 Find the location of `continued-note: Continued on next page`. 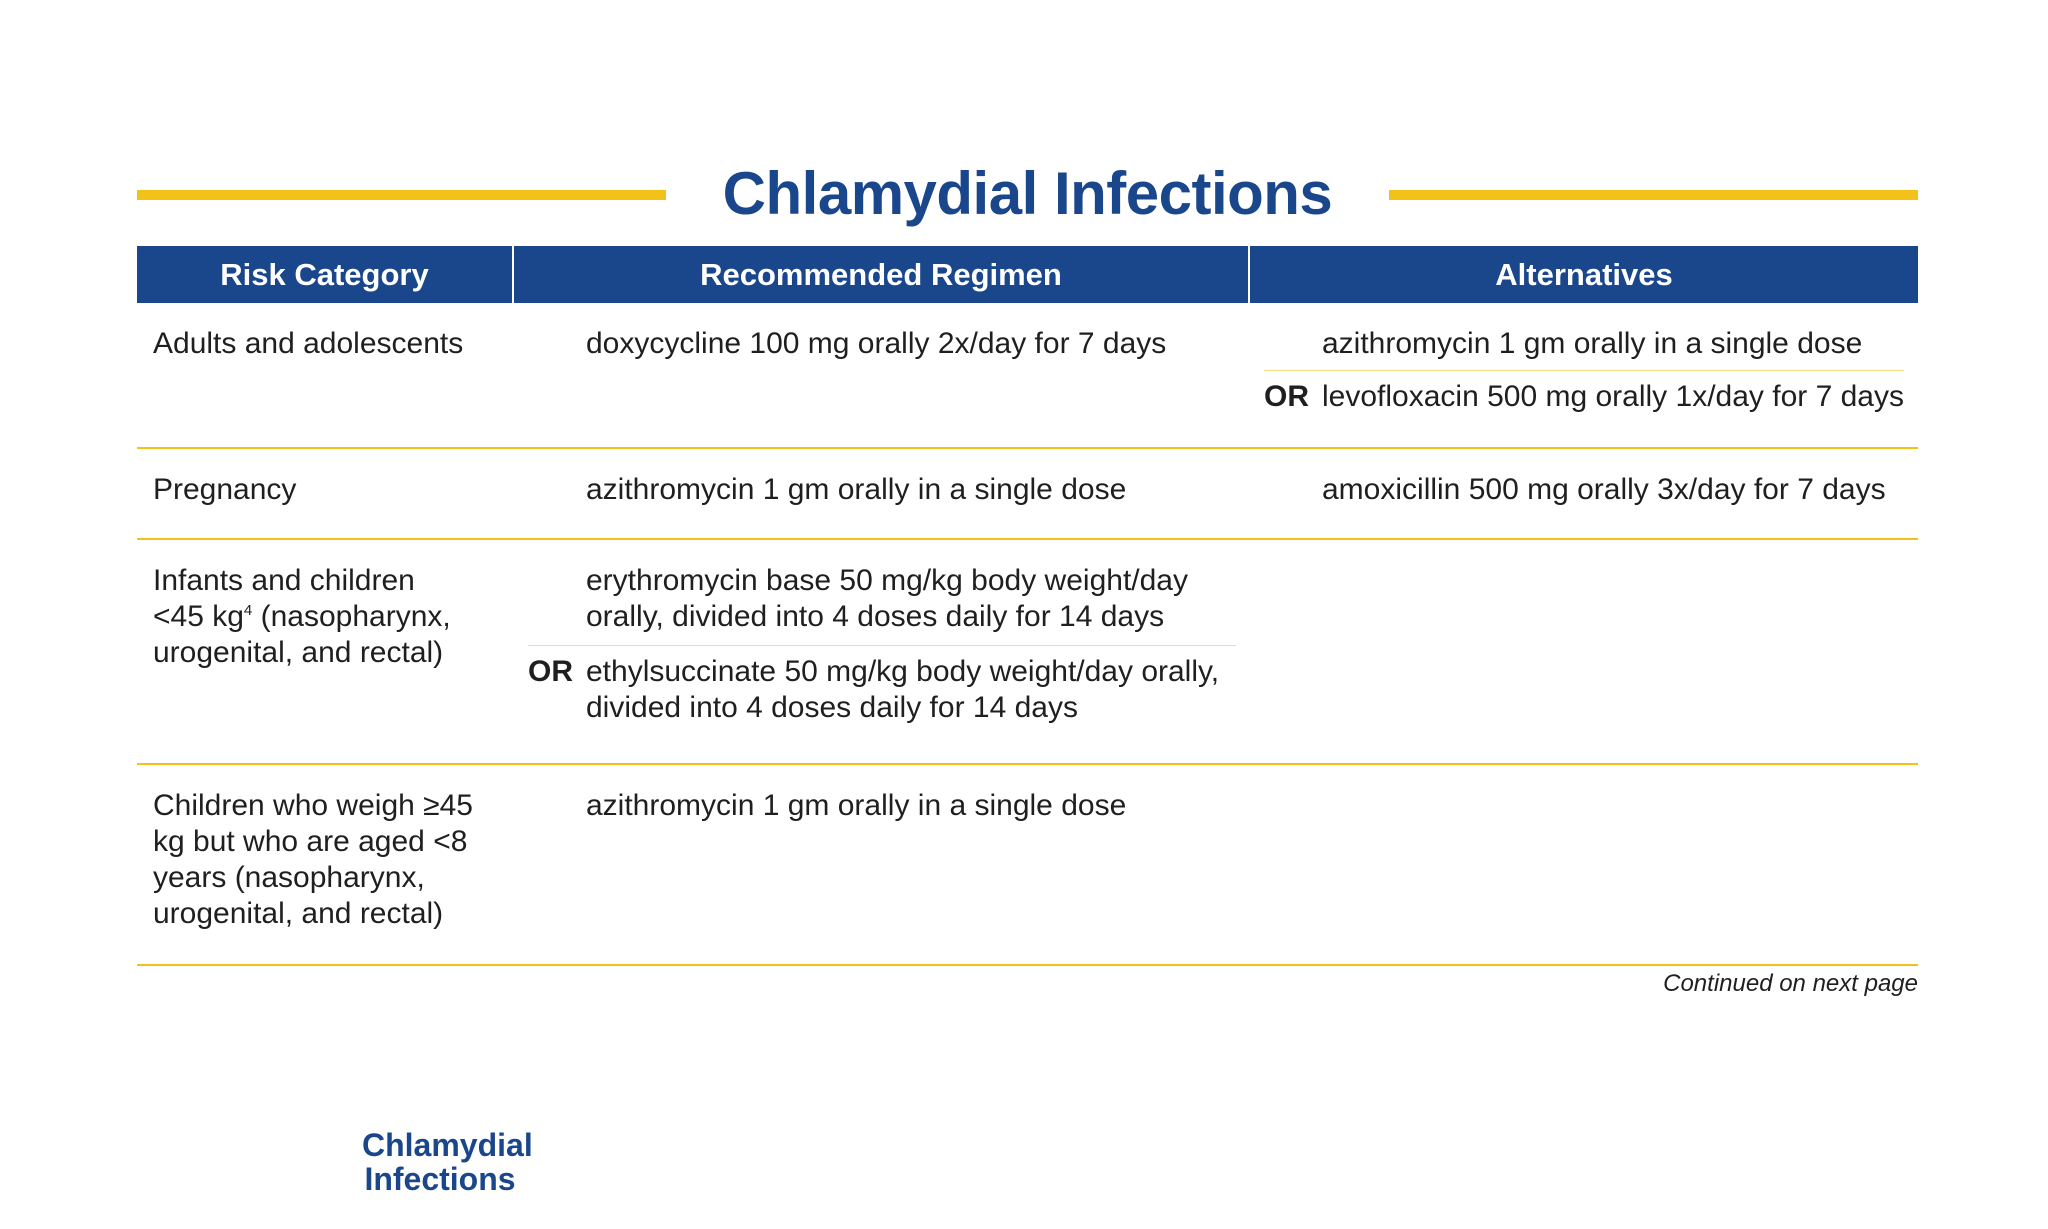

continued-note: Continued on next page is located at coordinates (1790, 983).